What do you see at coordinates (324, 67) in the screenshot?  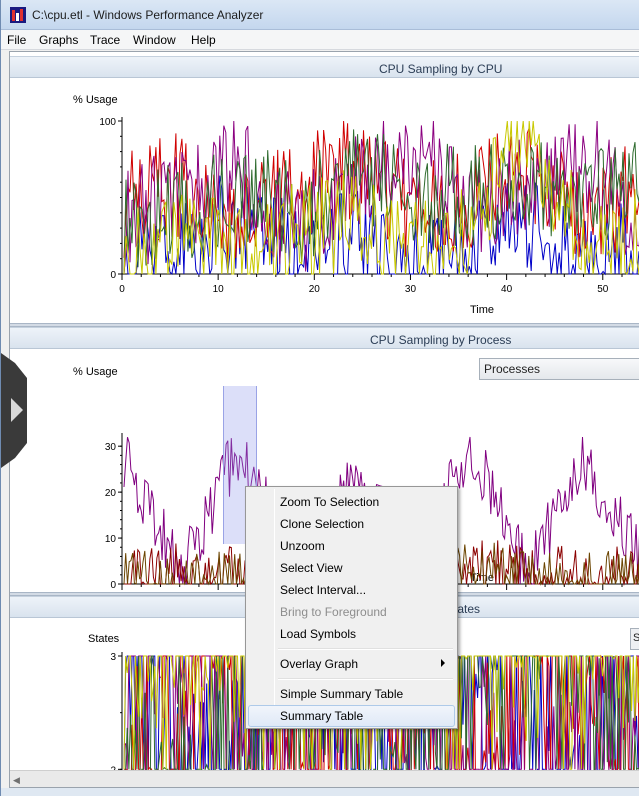 I see `panel-header: CPU Sampling by CPU` at bounding box center [324, 67].